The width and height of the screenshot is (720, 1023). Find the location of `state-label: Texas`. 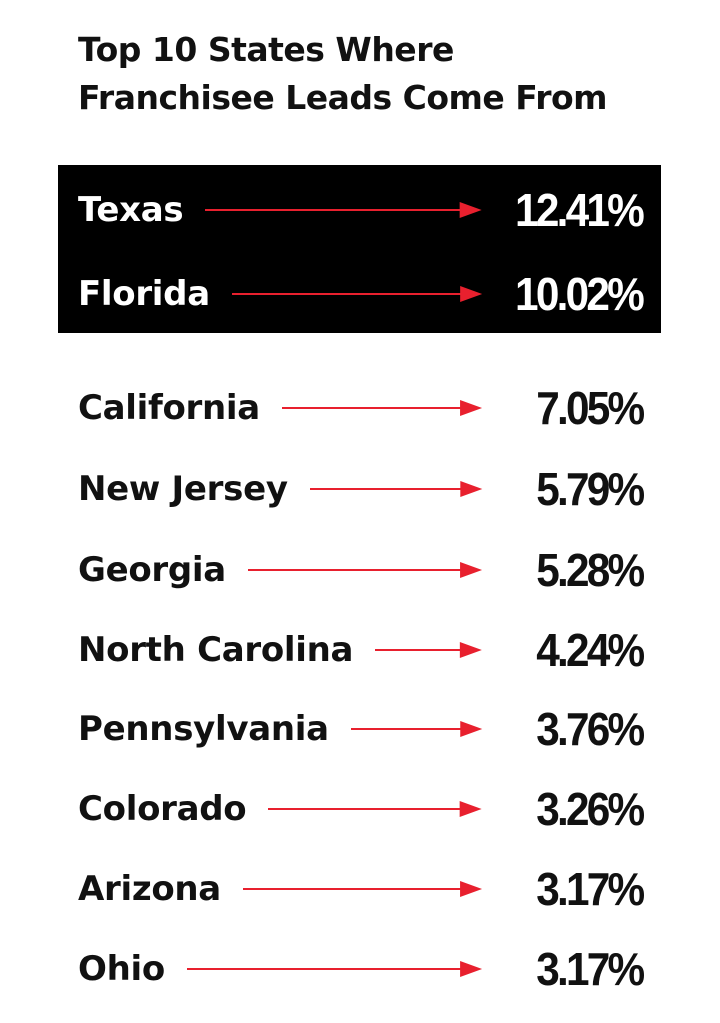

state-label: Texas is located at coordinates (131, 210).